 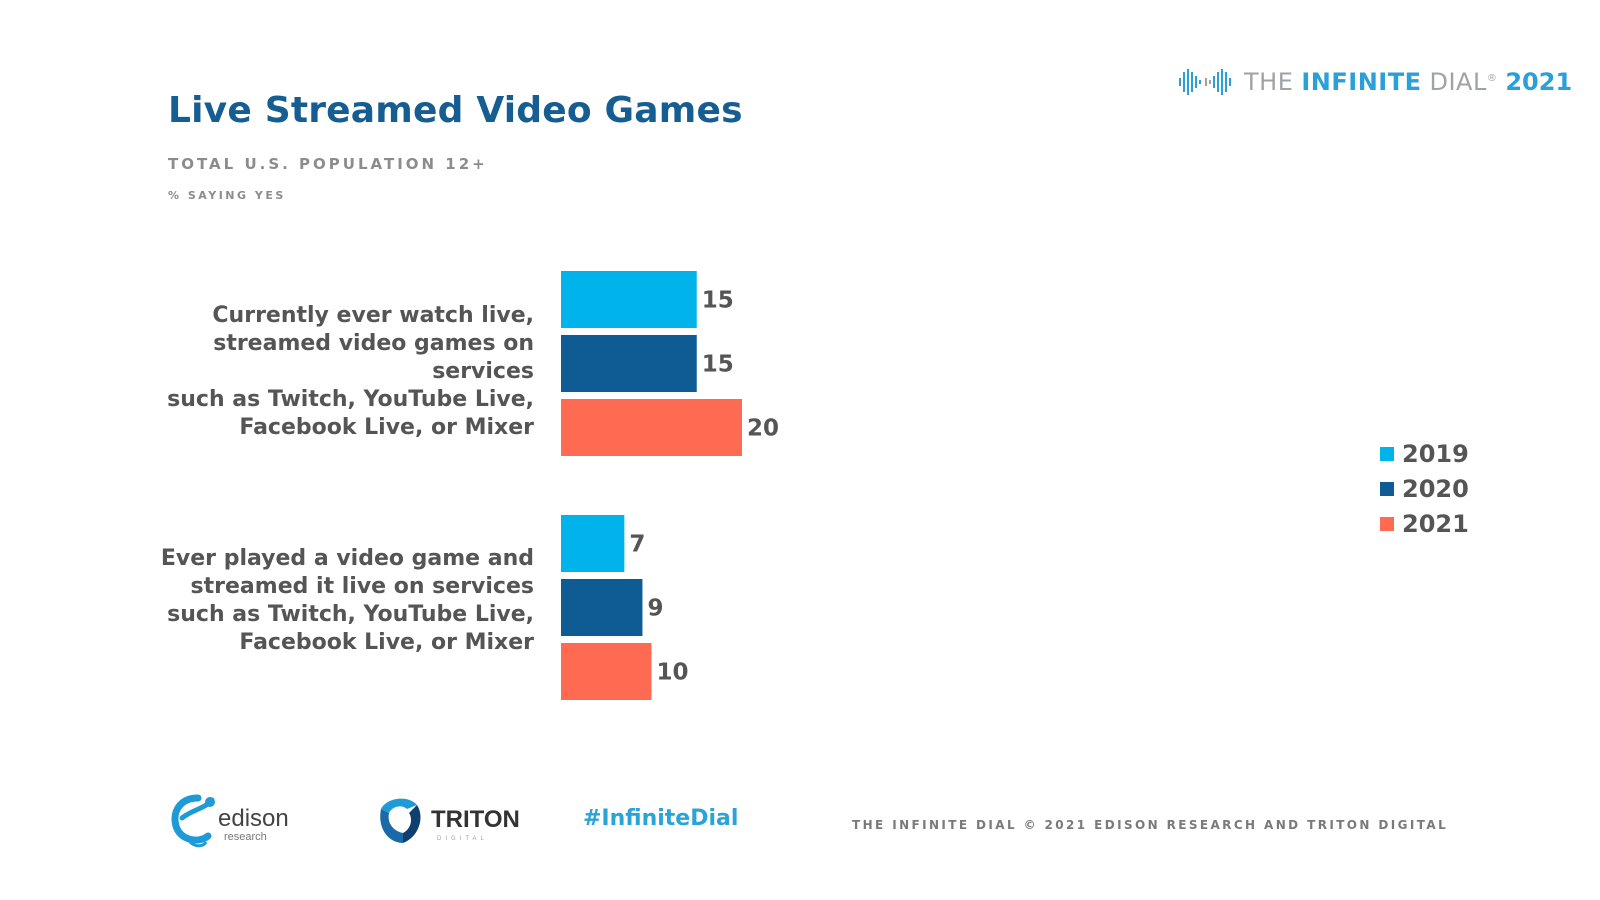 What do you see at coordinates (193, 821) in the screenshot?
I see `edison-swirl-icon` at bounding box center [193, 821].